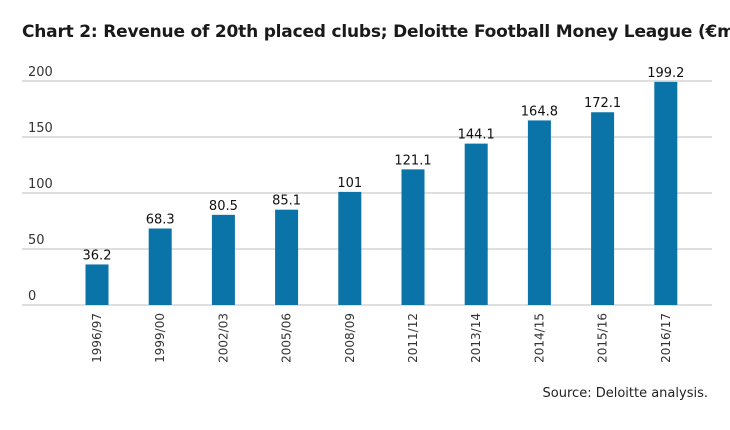  I want to click on x-tick-label: 1996/97, so click(97, 338).